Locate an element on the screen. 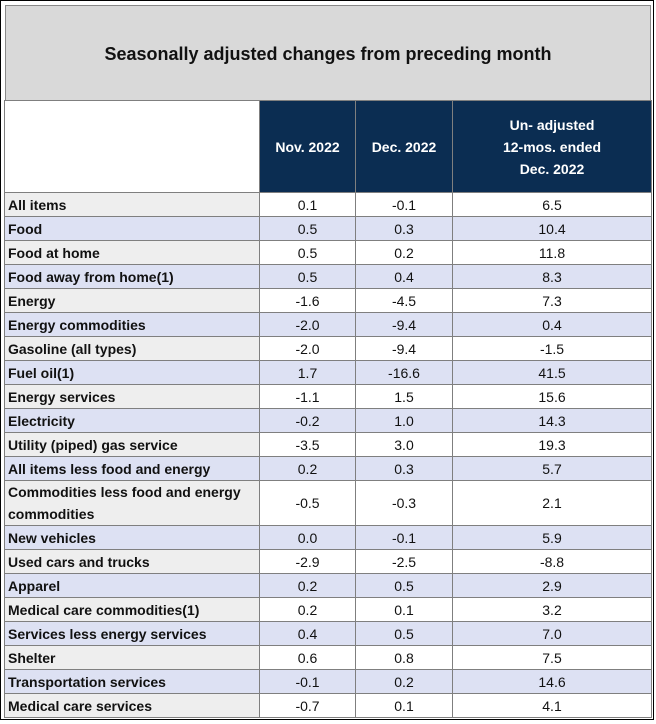  cell-nov: -3.5 is located at coordinates (307, 444).